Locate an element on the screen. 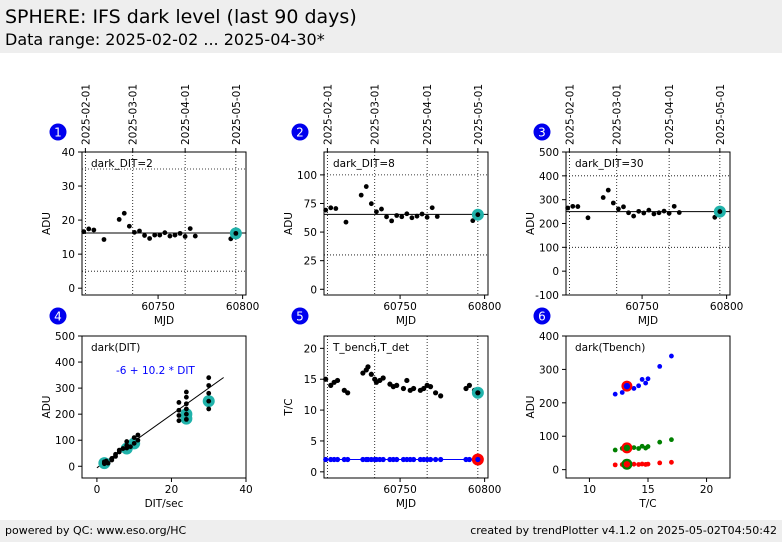 Image resolution: width=782 pixels, height=542 pixels. panel-1-badge-label: 1 is located at coordinates (58, 133).